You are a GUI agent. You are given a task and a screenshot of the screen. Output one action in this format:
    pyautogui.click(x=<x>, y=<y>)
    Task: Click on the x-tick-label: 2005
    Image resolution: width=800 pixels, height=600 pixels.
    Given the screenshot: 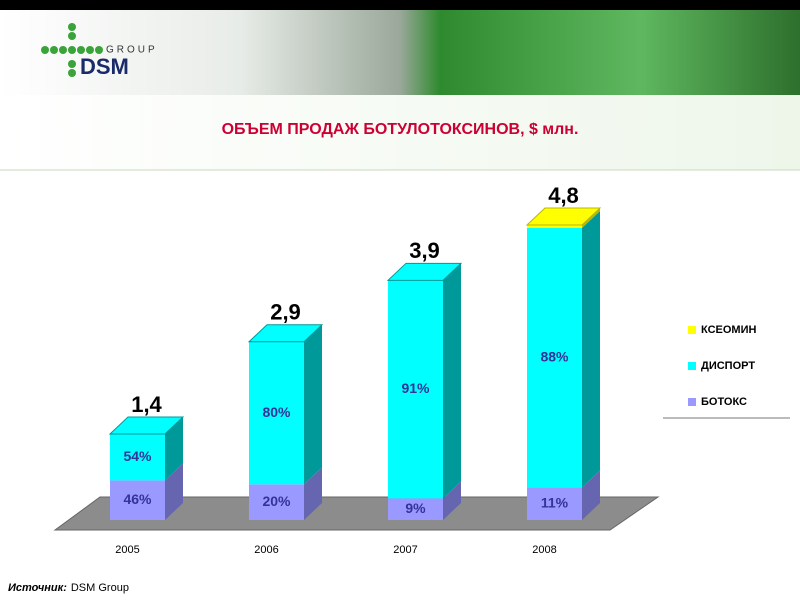 What is the action you would take?
    pyautogui.click(x=127, y=550)
    